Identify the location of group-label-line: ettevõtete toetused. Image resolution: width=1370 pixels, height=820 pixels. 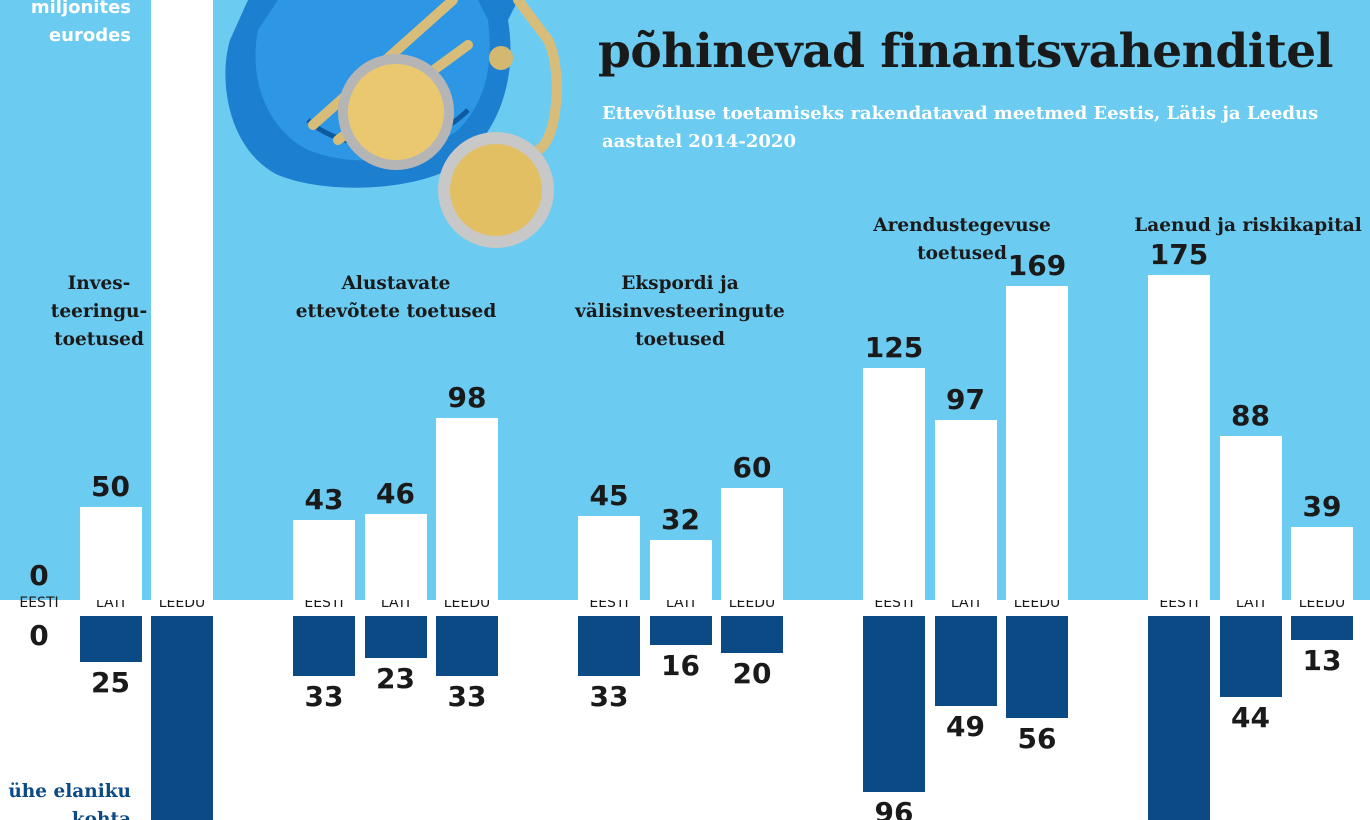
(396, 311).